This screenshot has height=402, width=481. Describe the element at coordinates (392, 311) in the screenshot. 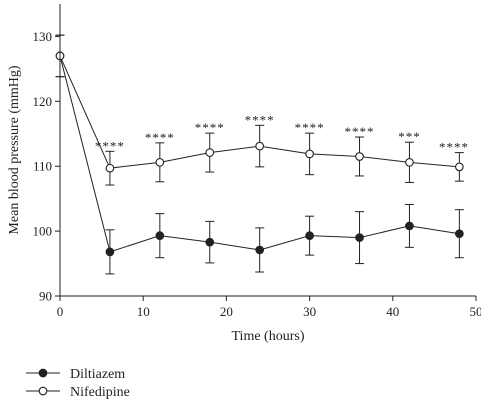

I see `x-tick-label: 40` at that location.